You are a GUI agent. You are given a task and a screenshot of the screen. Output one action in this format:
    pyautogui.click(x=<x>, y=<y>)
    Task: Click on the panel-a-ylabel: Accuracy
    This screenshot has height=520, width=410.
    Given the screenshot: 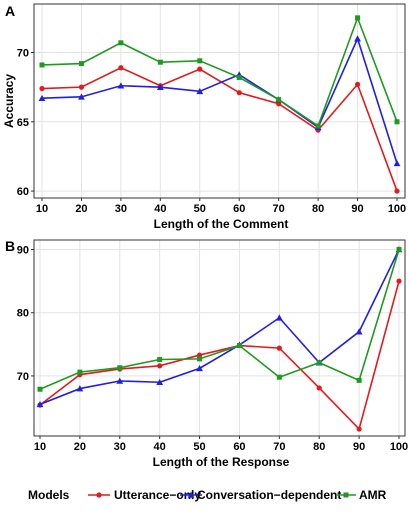 What is the action you would take?
    pyautogui.click(x=9, y=101)
    